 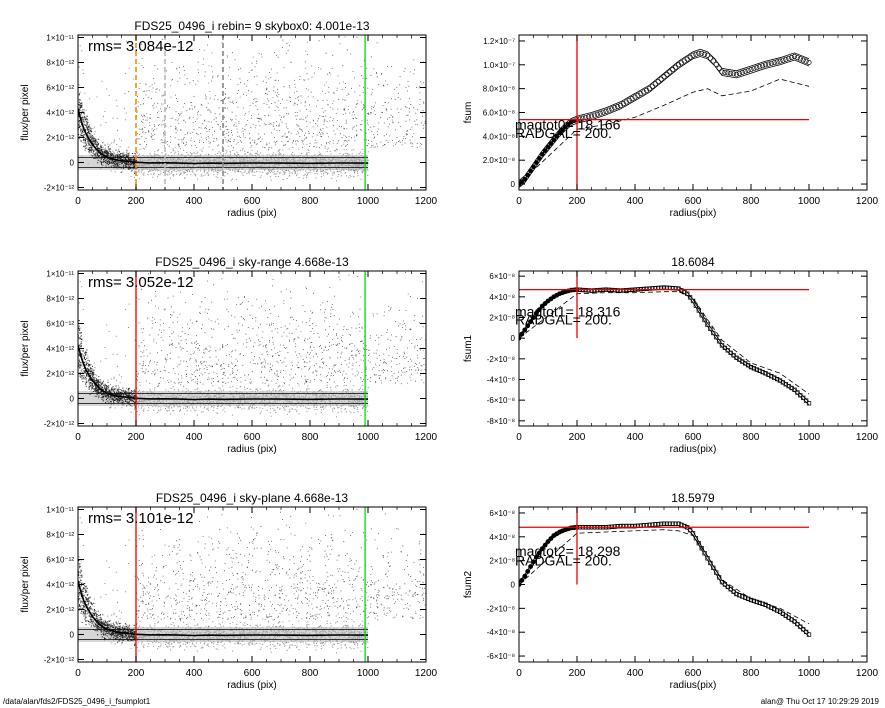 What do you see at coordinates (693, 262) in the screenshot?
I see `chart-title: 18.6084` at bounding box center [693, 262].